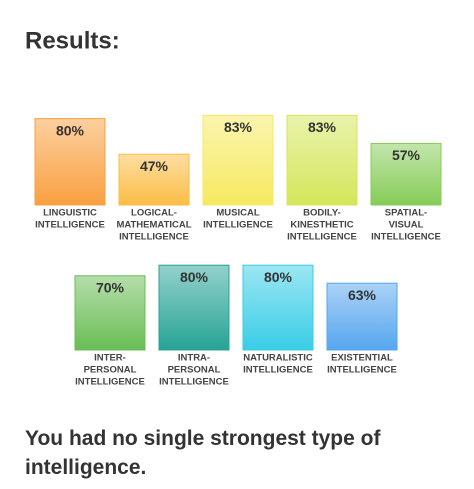 The width and height of the screenshot is (474, 489). Describe the element at coordinates (322, 213) in the screenshot. I see `category-label: BODILY-` at that location.